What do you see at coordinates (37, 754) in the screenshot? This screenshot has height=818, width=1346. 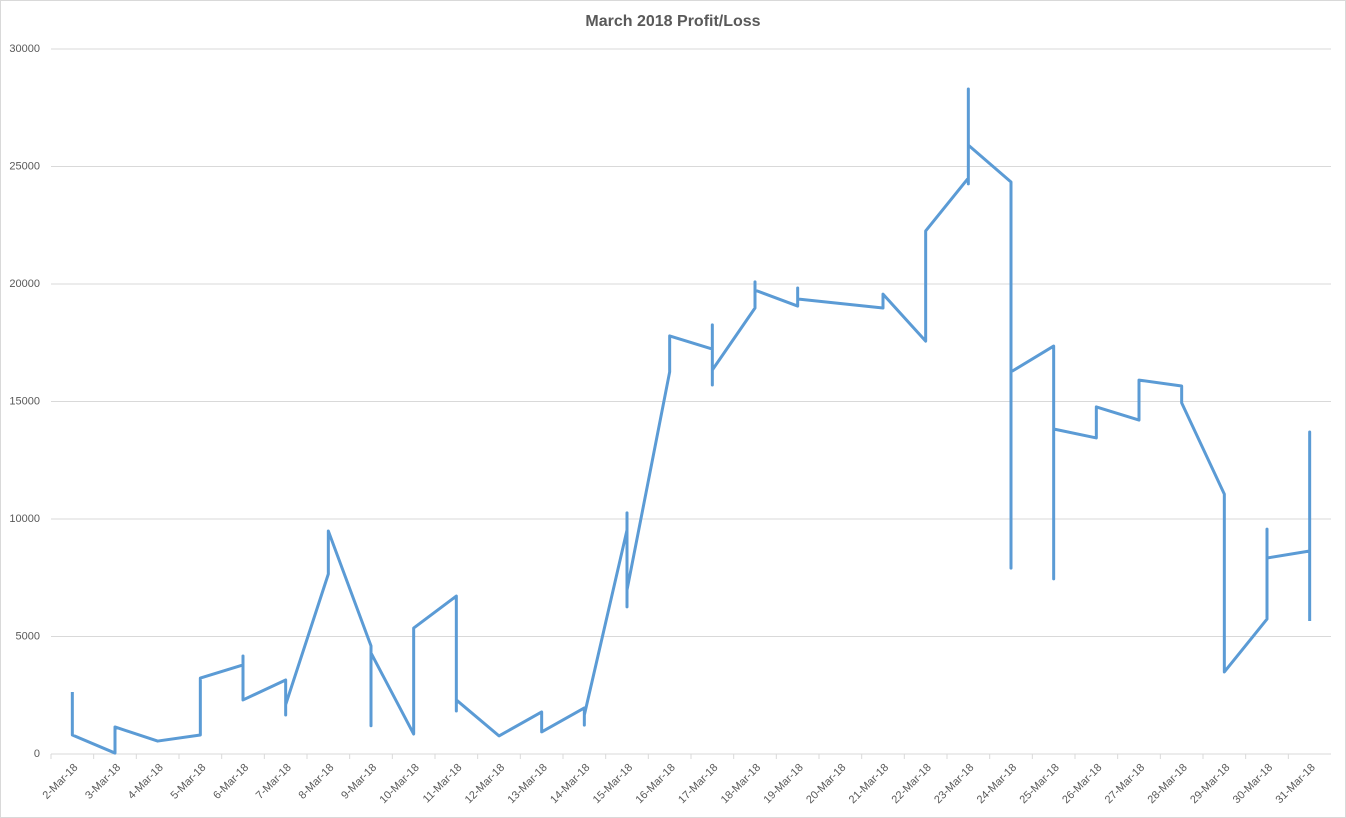 I see `y-tick-label: 0` at bounding box center [37, 754].